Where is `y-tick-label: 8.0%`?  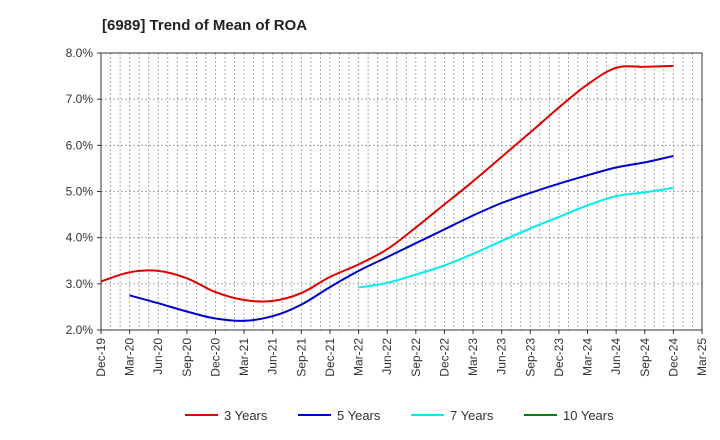 y-tick-label: 8.0% is located at coordinates (80, 53).